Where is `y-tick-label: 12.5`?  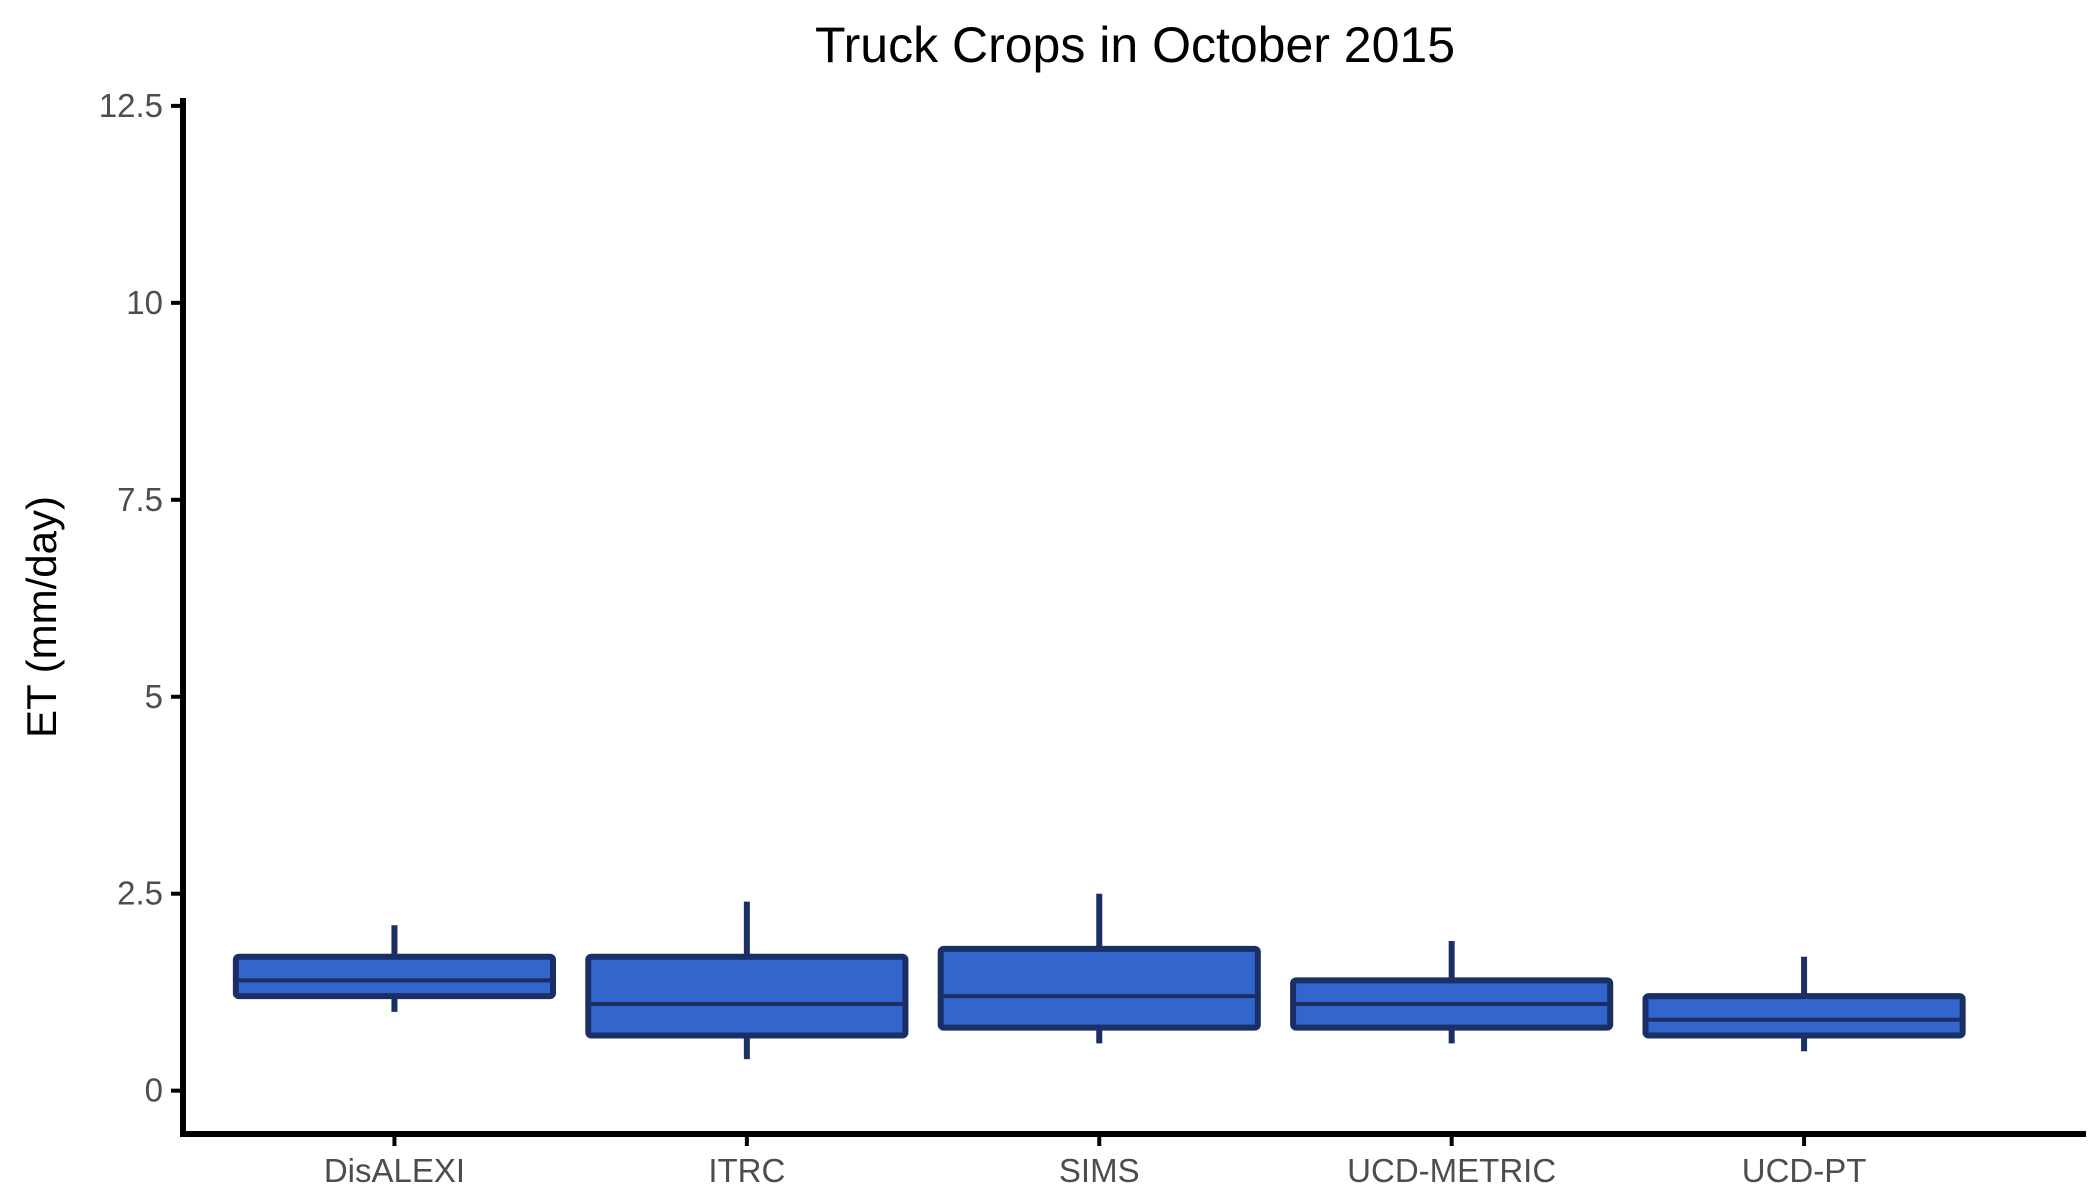 y-tick-label: 12.5 is located at coordinates (131, 105).